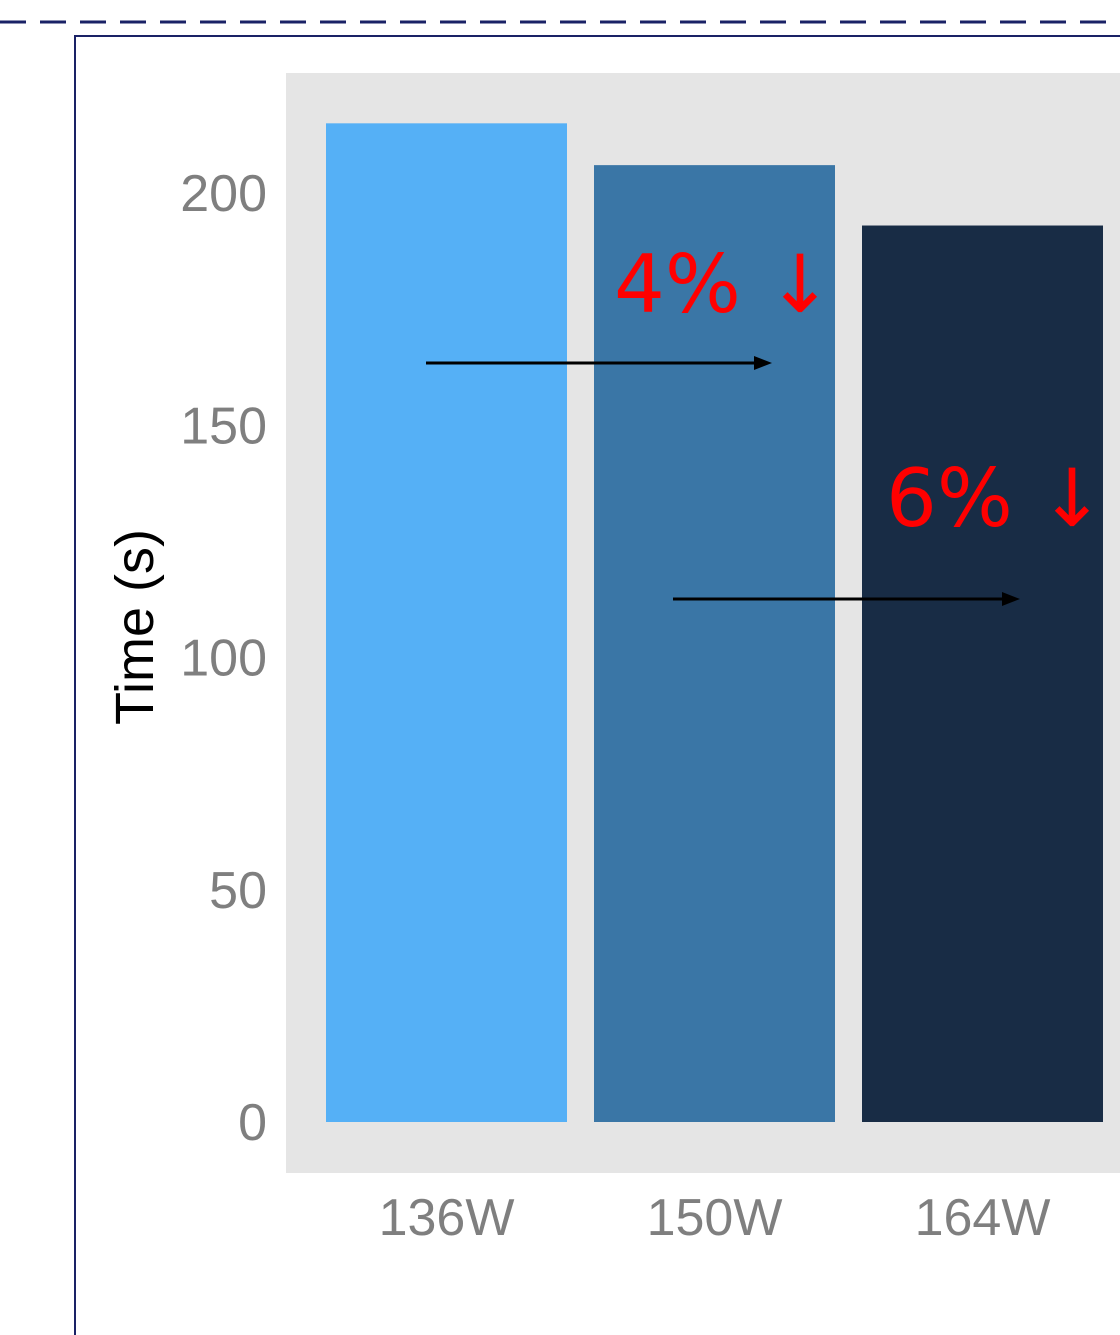 This screenshot has height=1335, width=1120. Describe the element at coordinates (223, 426) in the screenshot. I see `y-tick-label: 150` at that location.